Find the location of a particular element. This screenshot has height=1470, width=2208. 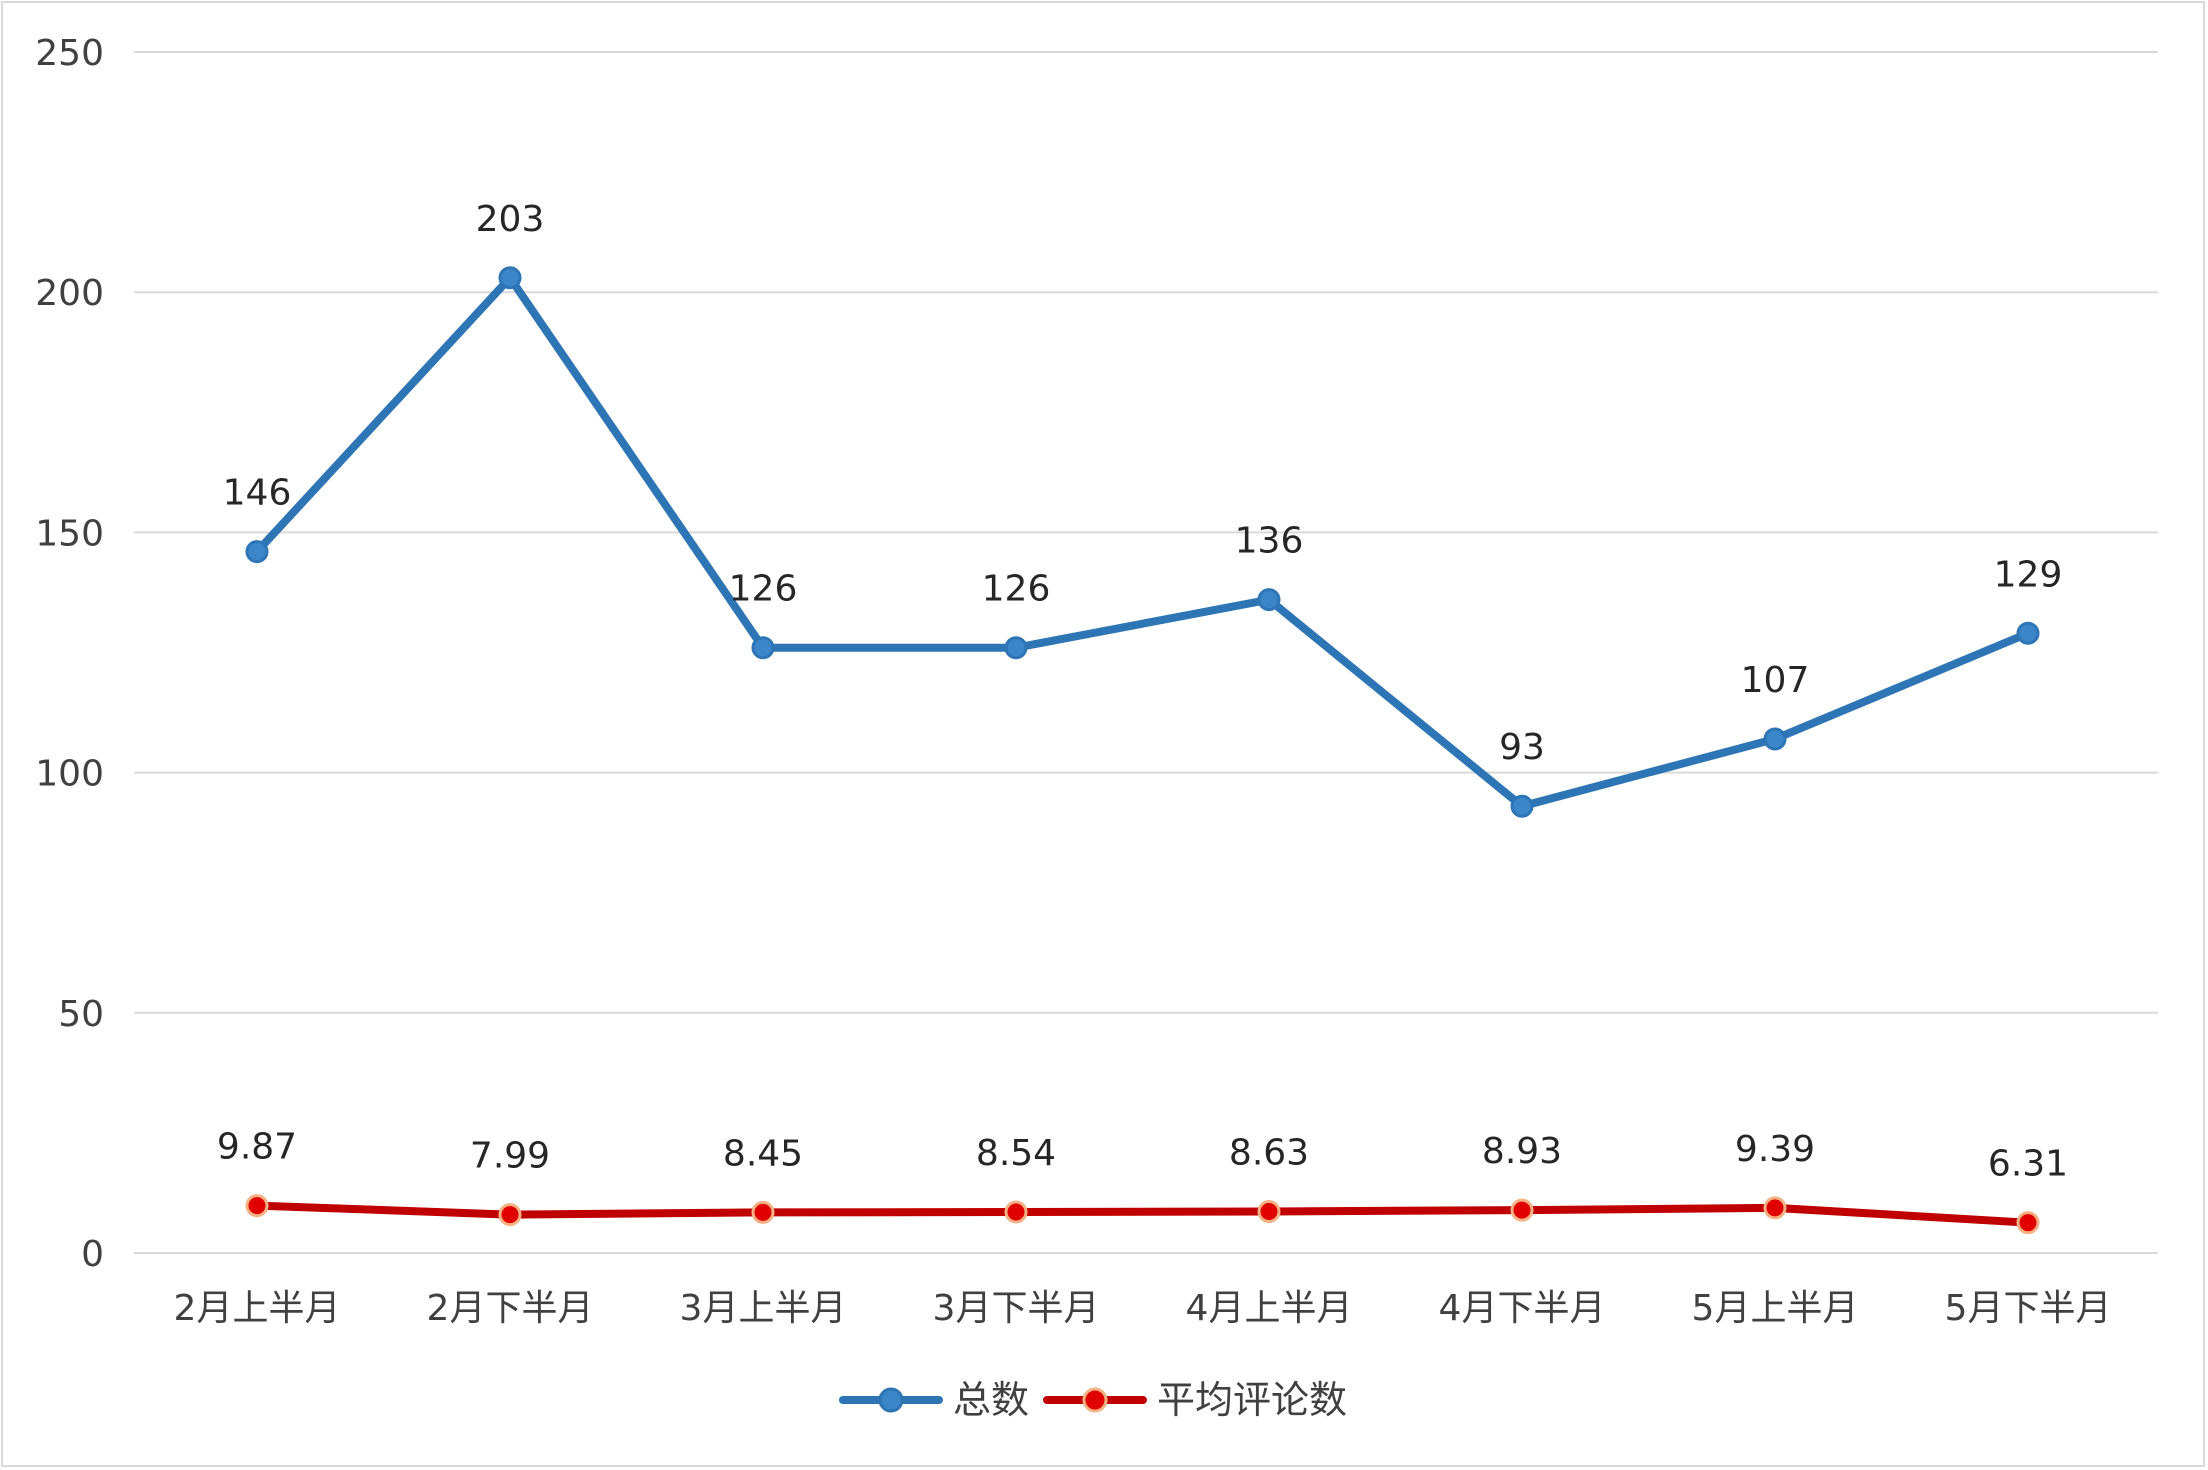

y-tick-label: 100 is located at coordinates (69, 774).